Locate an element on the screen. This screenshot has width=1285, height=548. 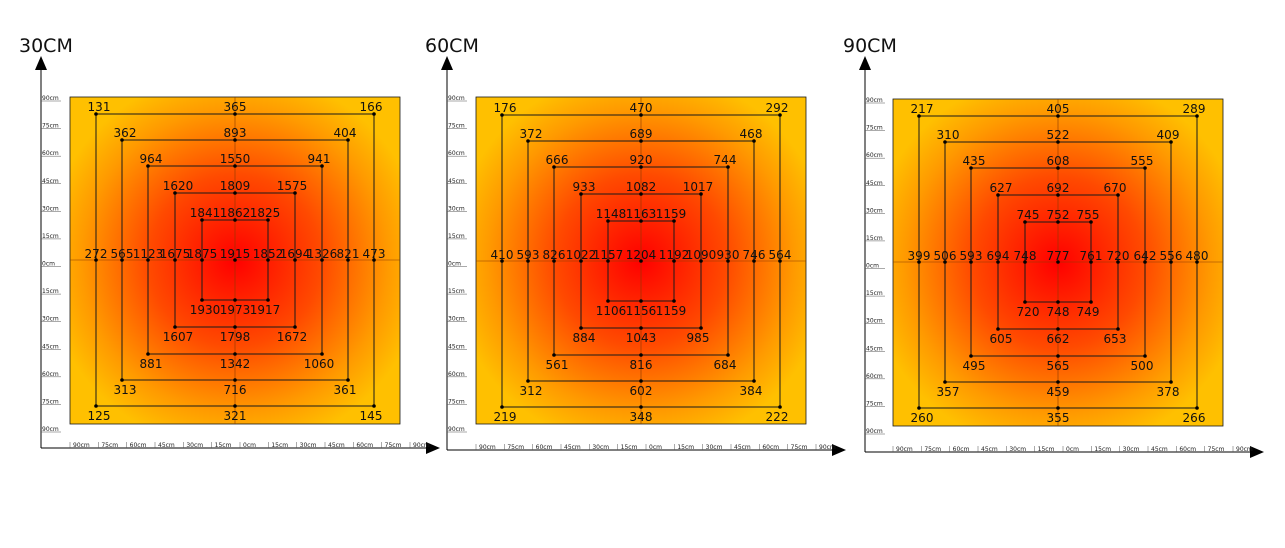
y-tick-label: 30cm is located at coordinates (874, 210).